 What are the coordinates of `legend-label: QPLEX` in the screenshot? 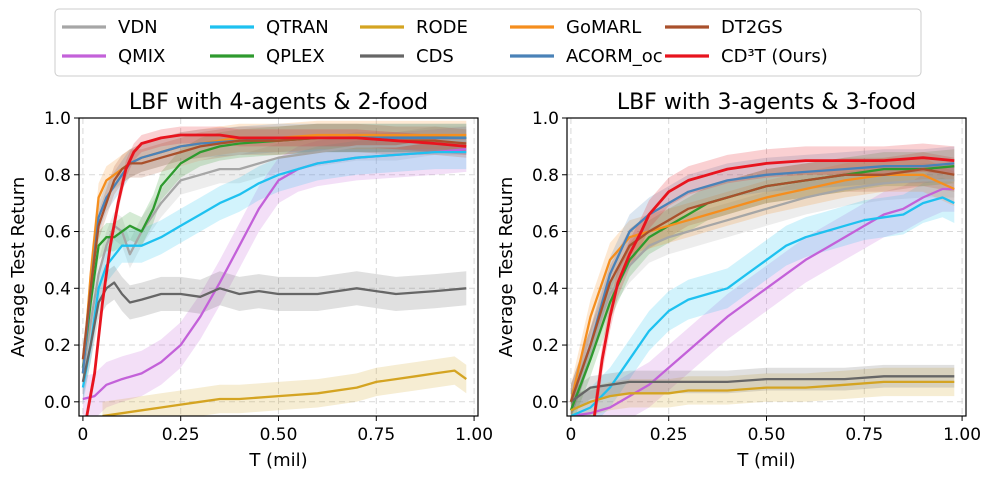 It's located at (295, 56).